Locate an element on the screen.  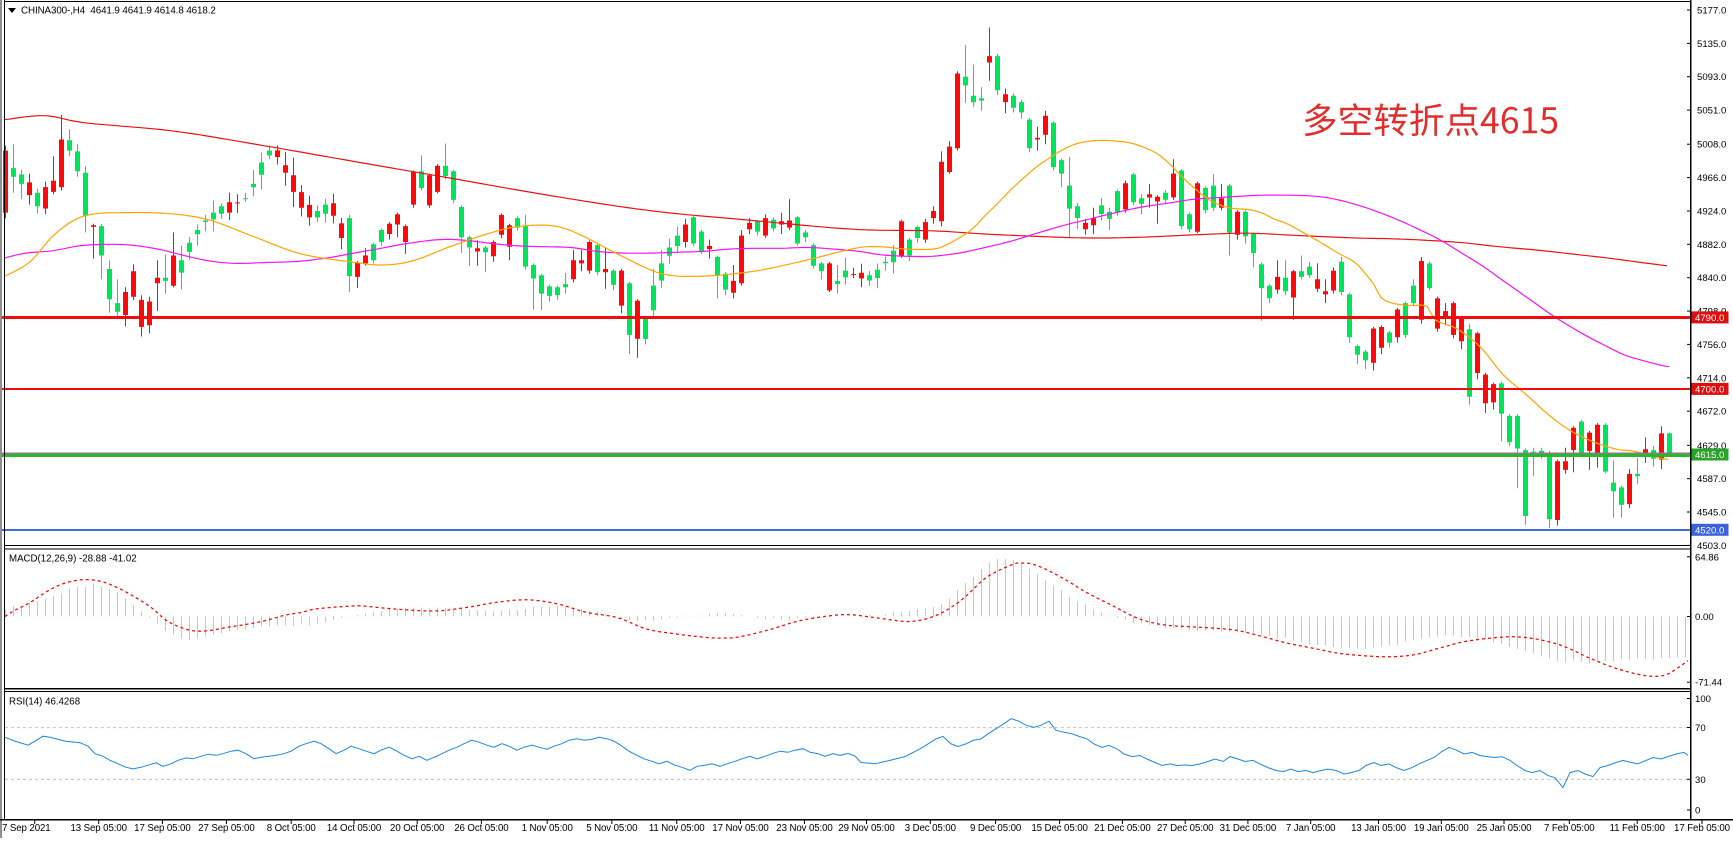
svg-text: 4615.0 is located at coordinates (1709, 455).